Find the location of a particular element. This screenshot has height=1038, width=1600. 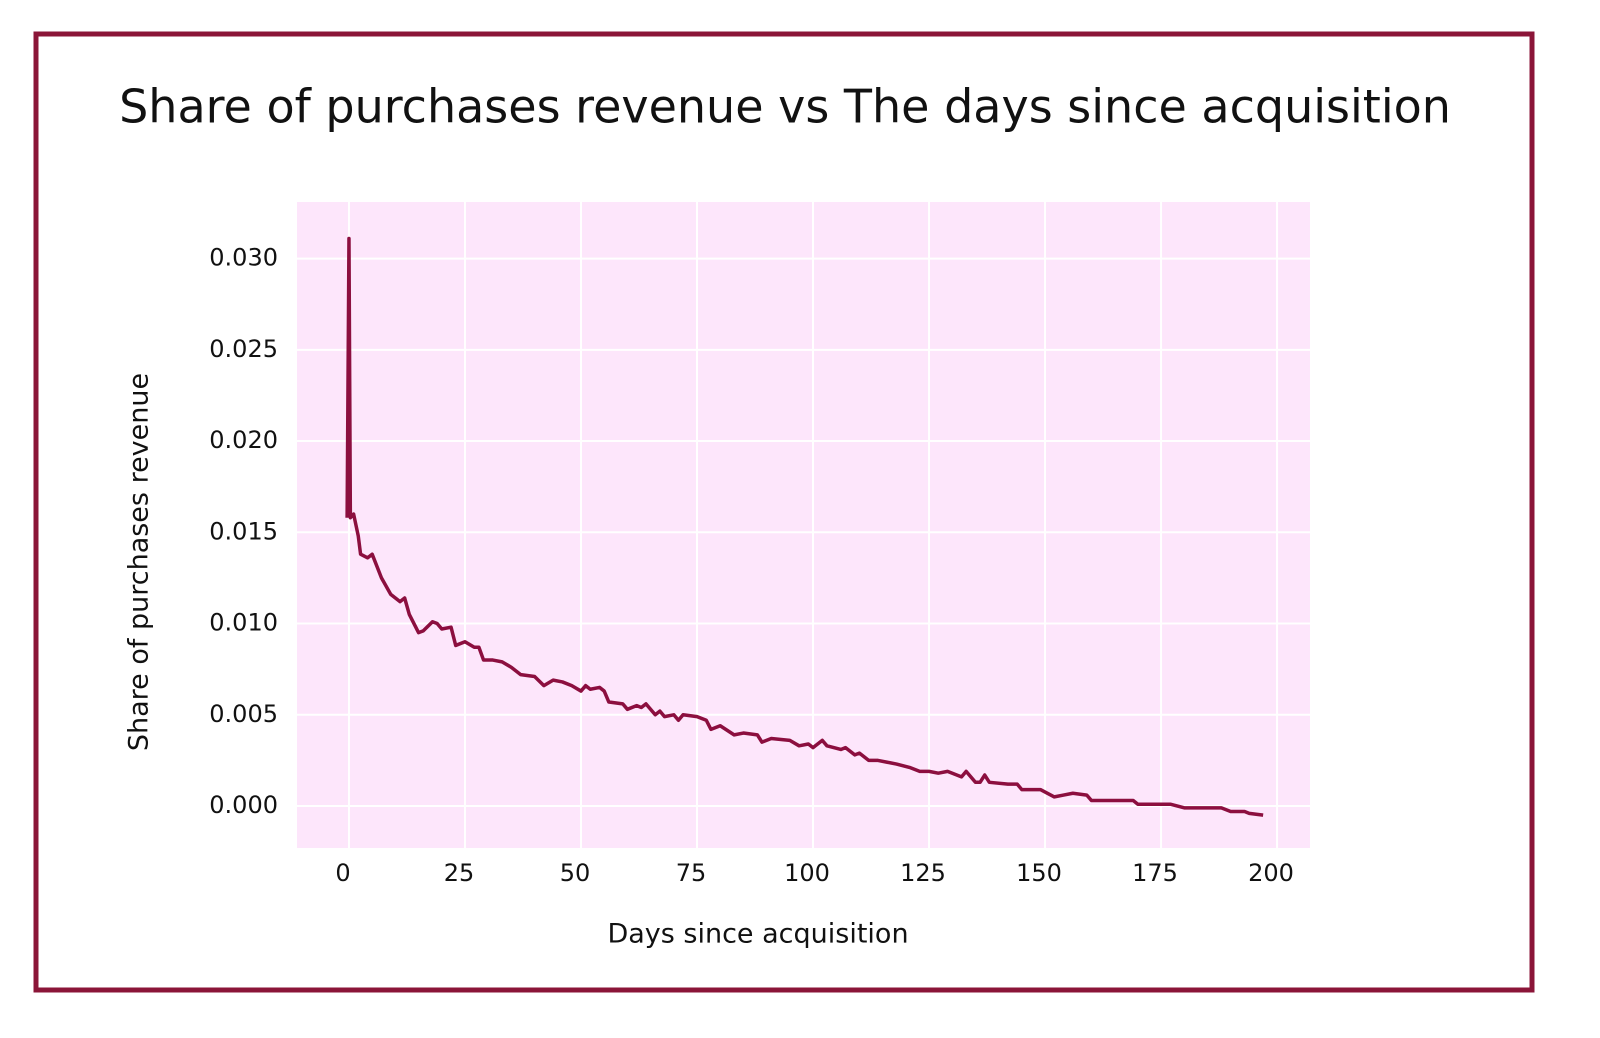

y-axis-label: Share of purchases revenue is located at coordinates (139, 562).